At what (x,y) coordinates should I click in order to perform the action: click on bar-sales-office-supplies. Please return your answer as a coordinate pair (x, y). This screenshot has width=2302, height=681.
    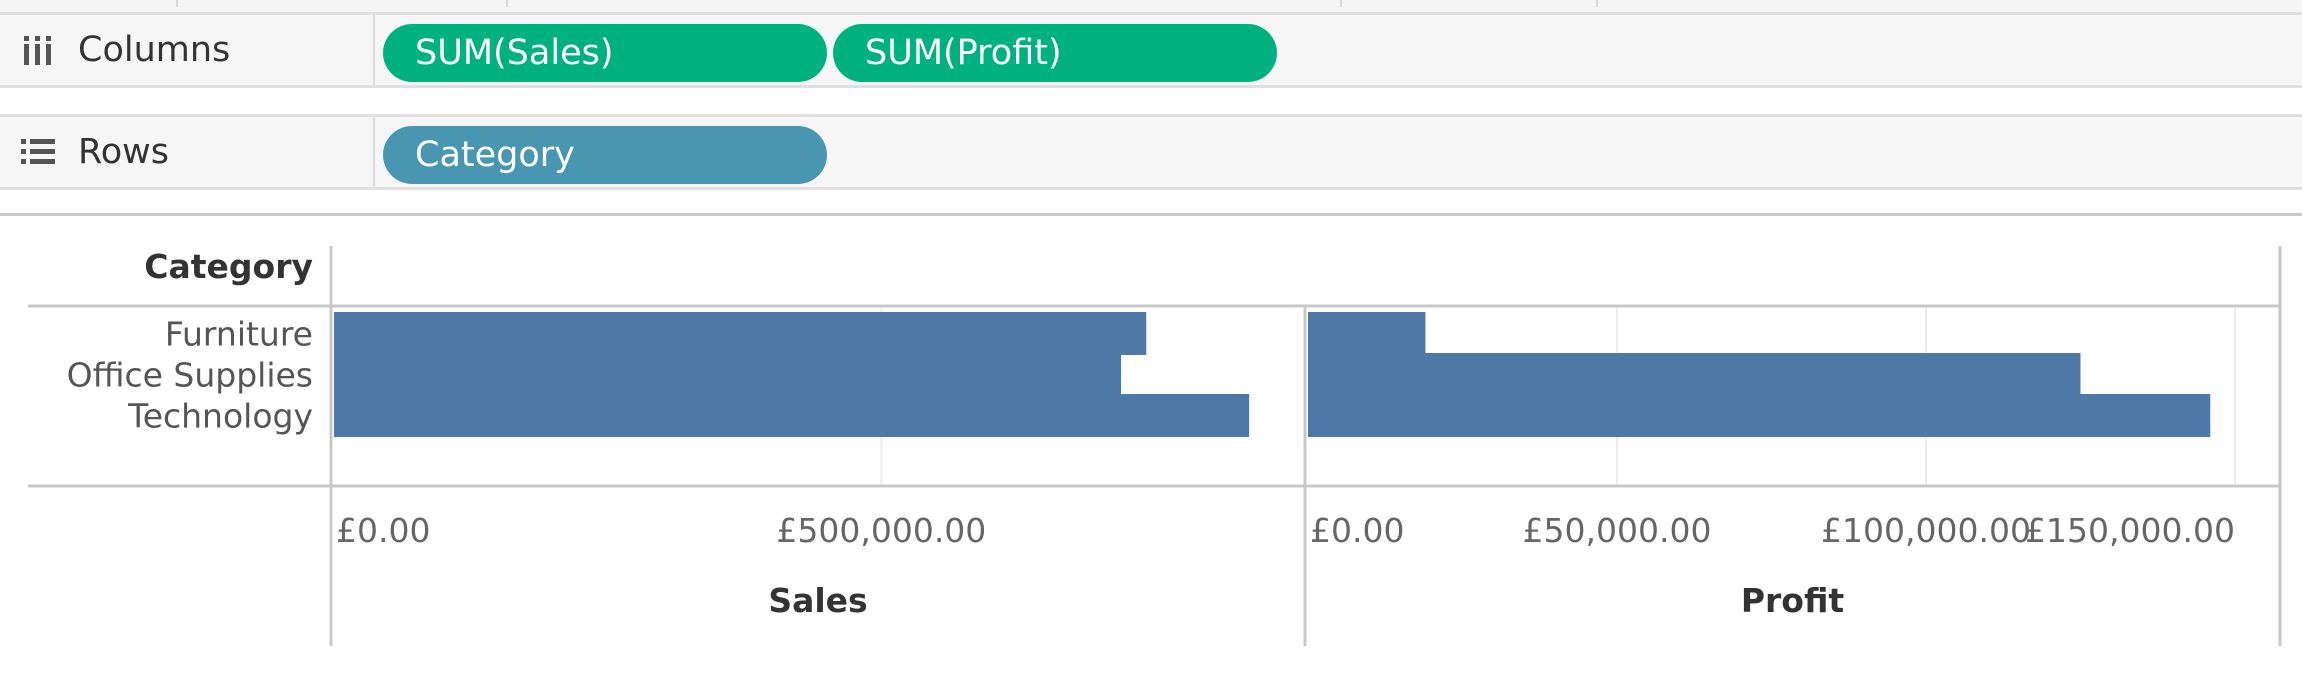
    Looking at the image, I should click on (728, 374).